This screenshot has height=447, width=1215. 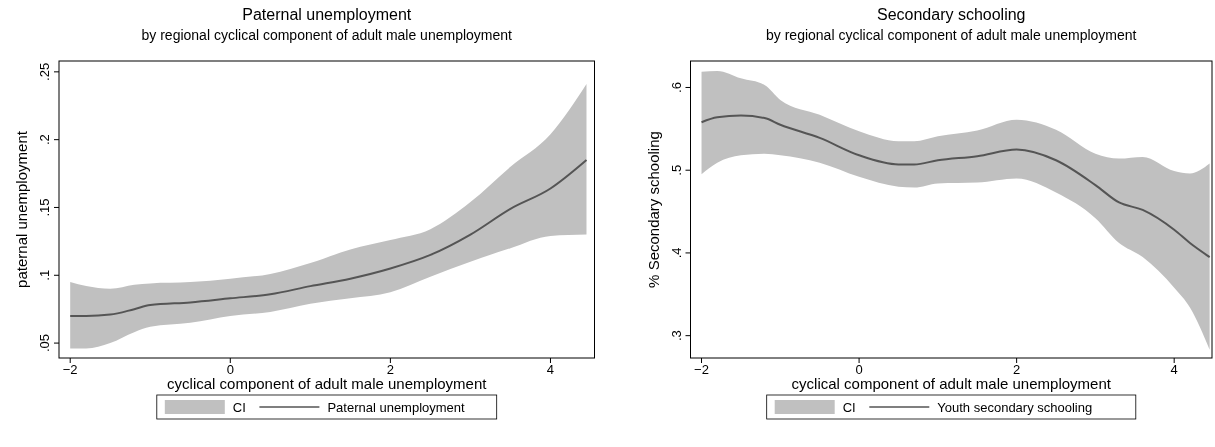 What do you see at coordinates (676, 336) in the screenshot?
I see `y-tick-label: .3` at bounding box center [676, 336].